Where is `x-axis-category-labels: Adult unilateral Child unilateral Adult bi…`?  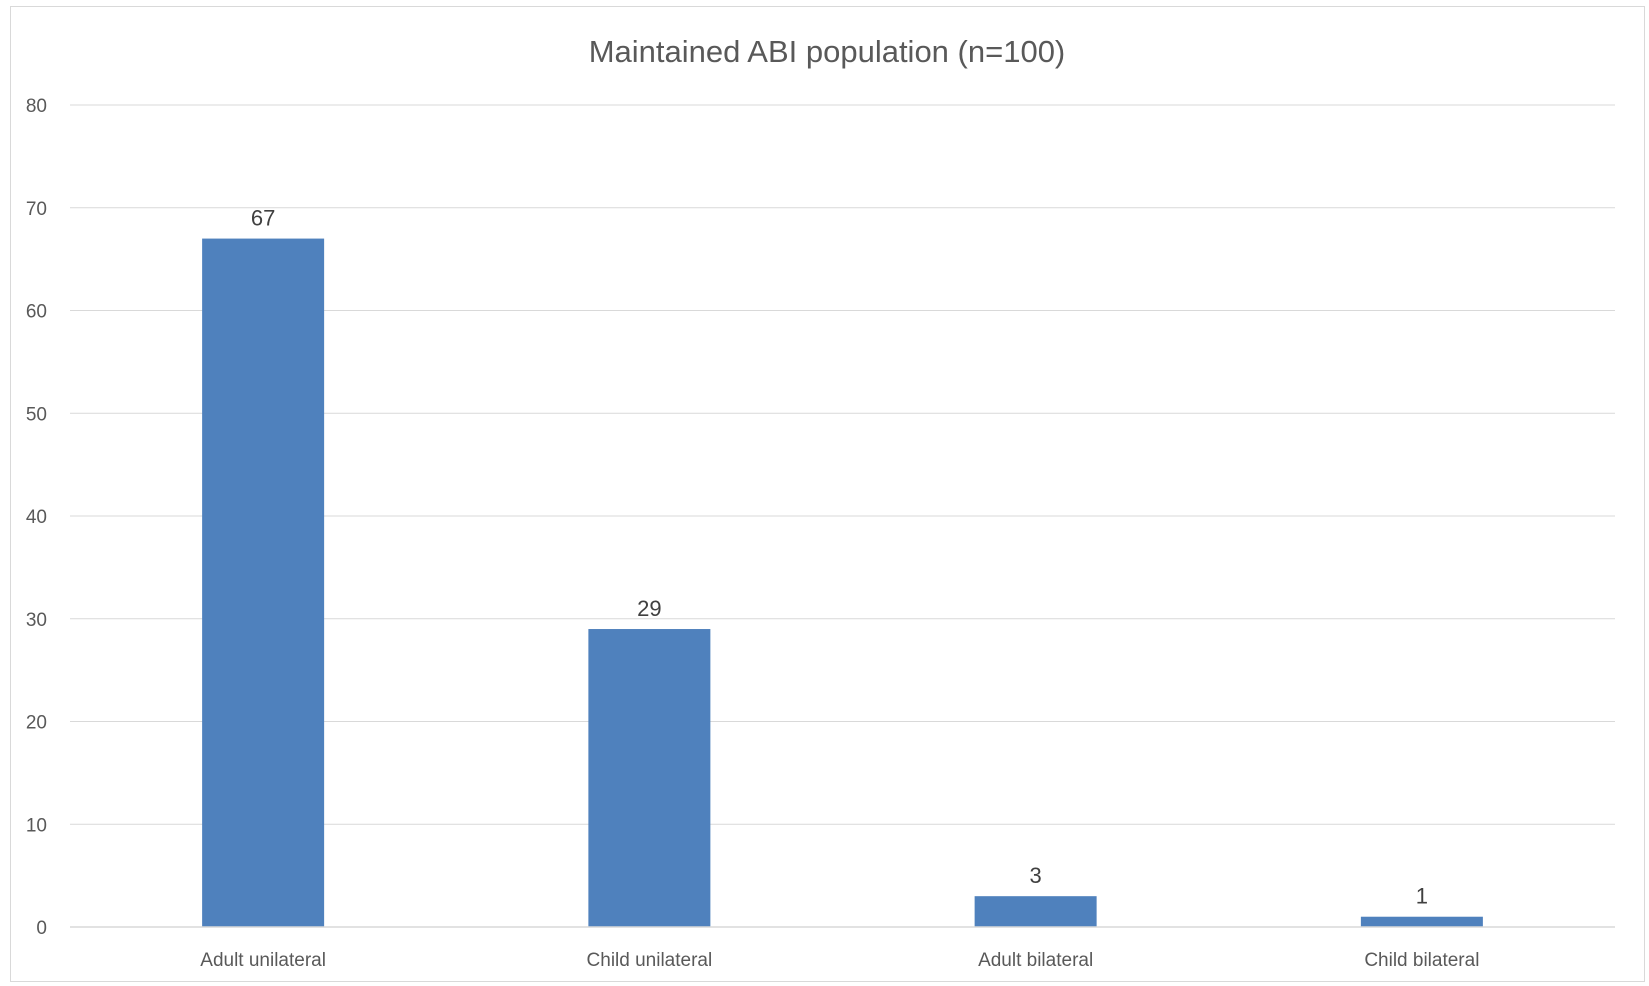
x-axis-category-labels: Adult unilateral Child unilateral Adult bi… is located at coordinates (839, 960).